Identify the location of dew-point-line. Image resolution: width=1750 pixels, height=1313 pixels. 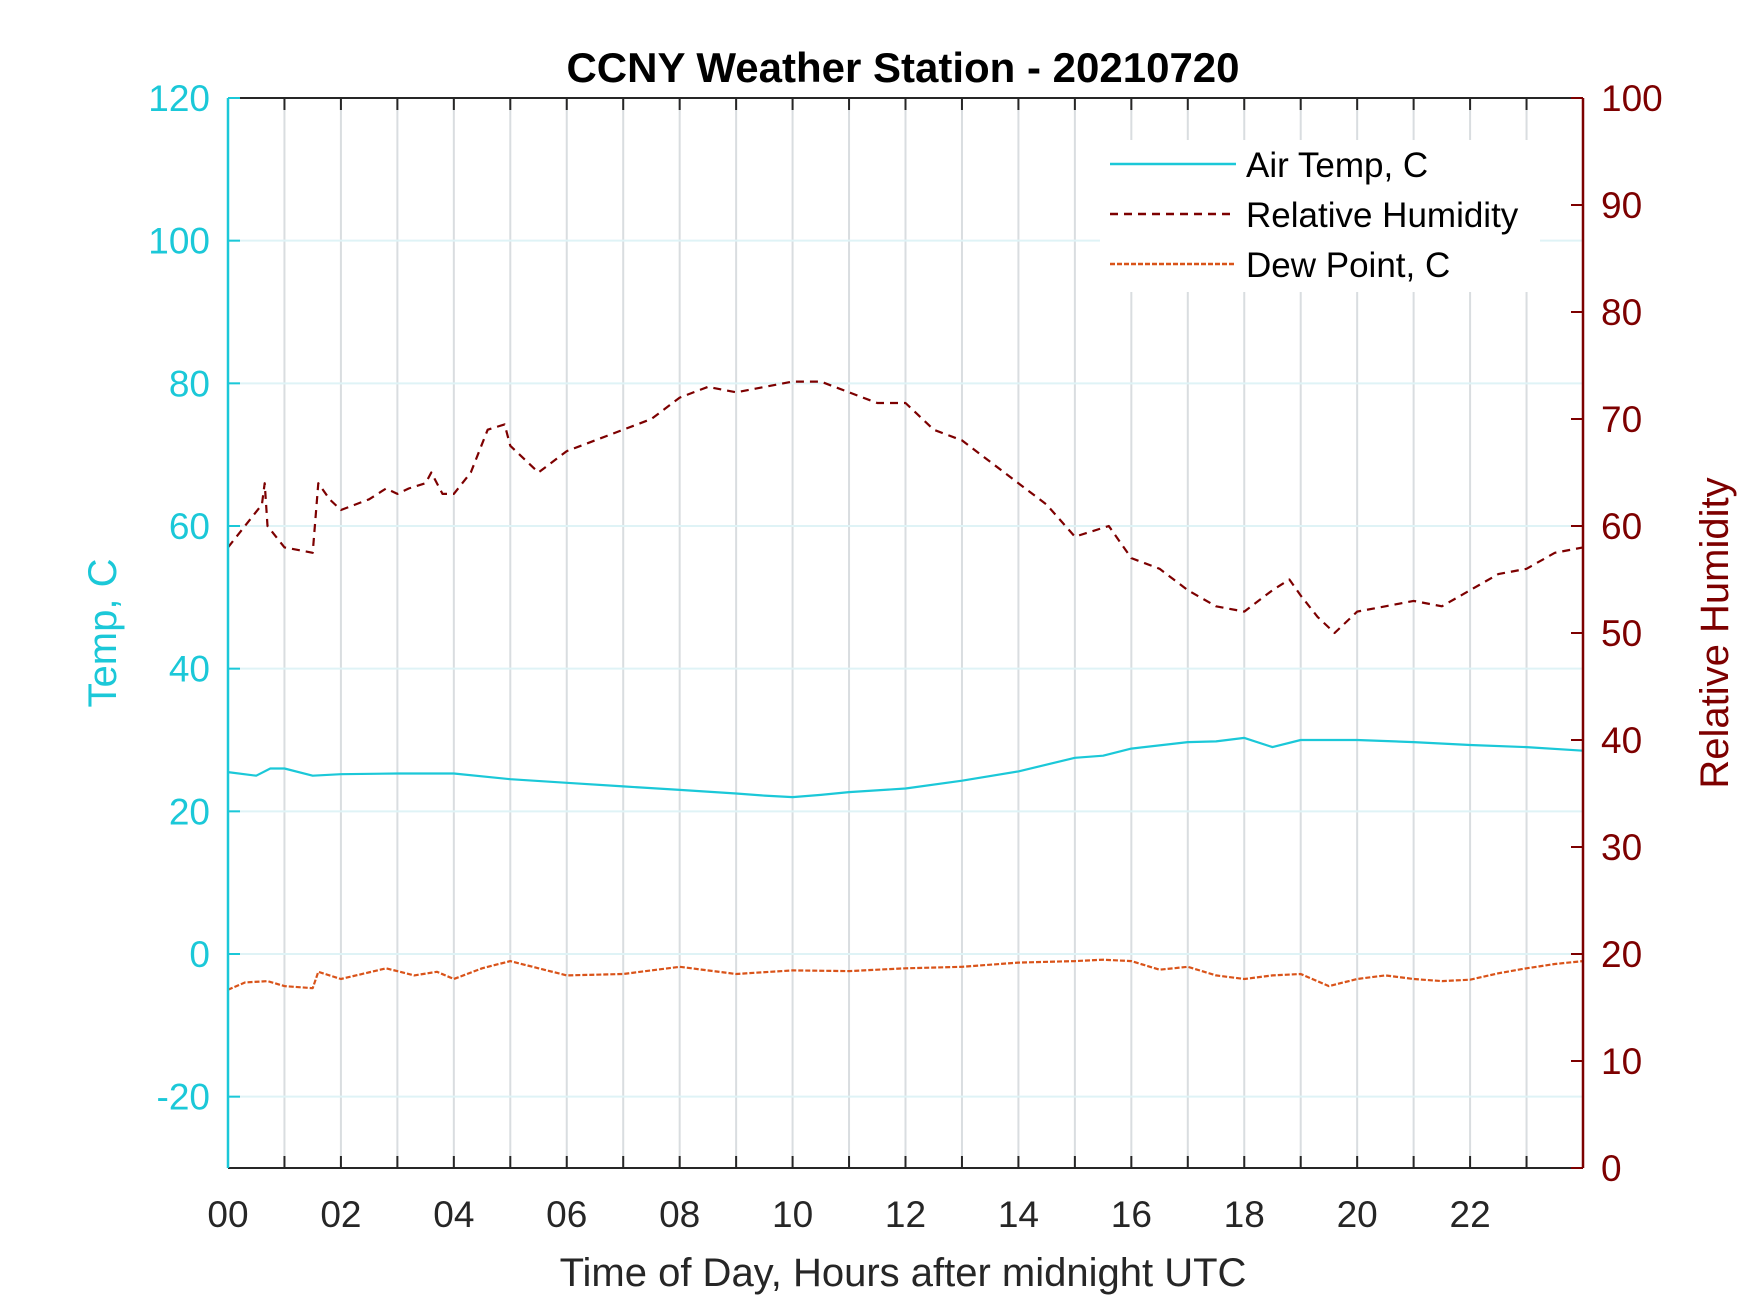
(905, 974).